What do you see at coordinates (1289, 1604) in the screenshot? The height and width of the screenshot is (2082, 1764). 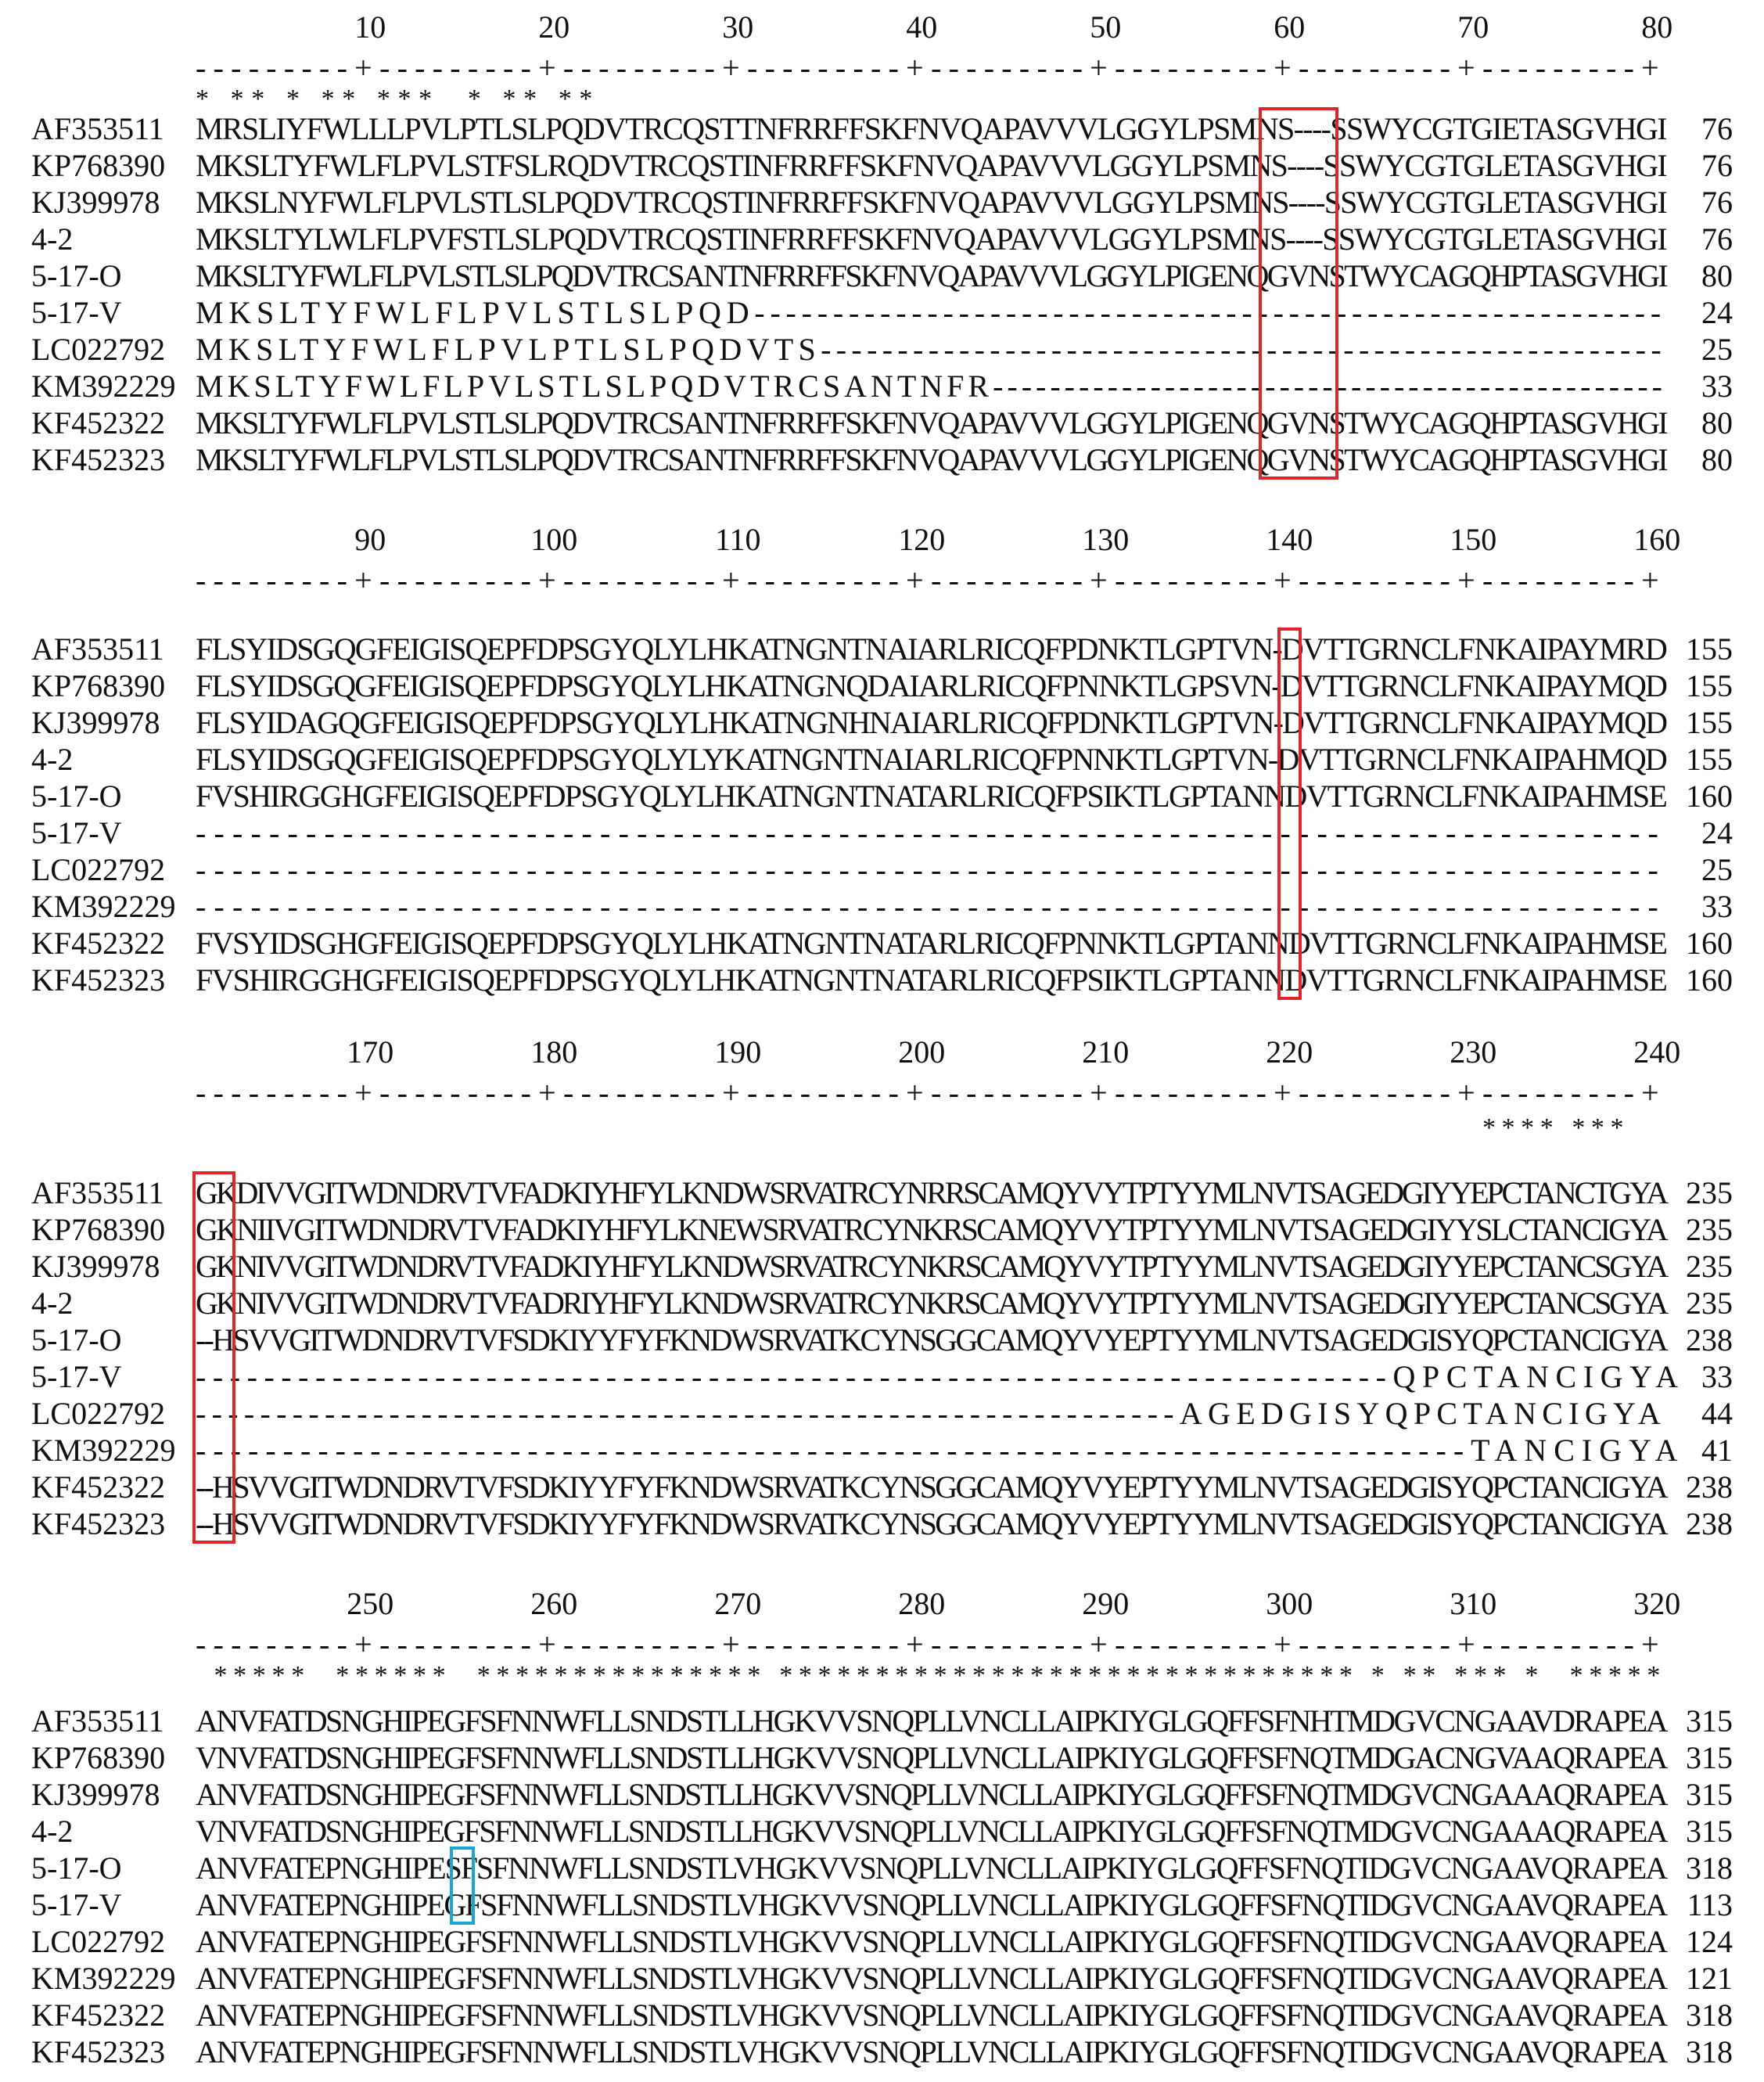 I see `ruler-number: 300` at bounding box center [1289, 1604].